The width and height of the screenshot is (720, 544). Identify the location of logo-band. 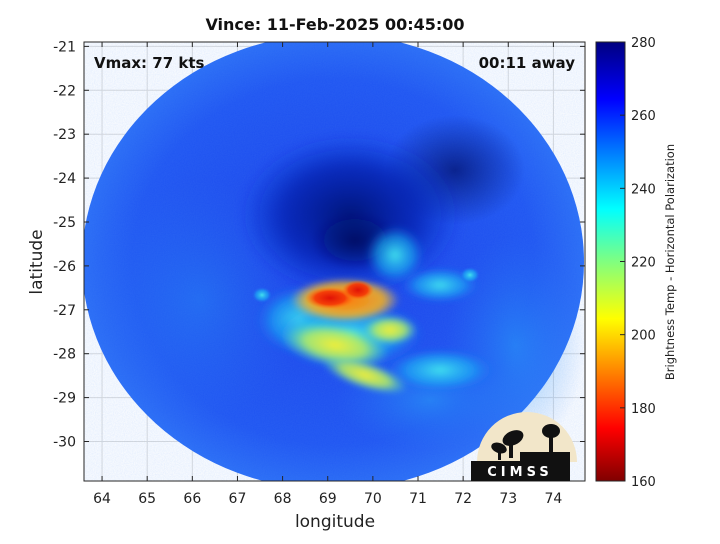
(520, 471).